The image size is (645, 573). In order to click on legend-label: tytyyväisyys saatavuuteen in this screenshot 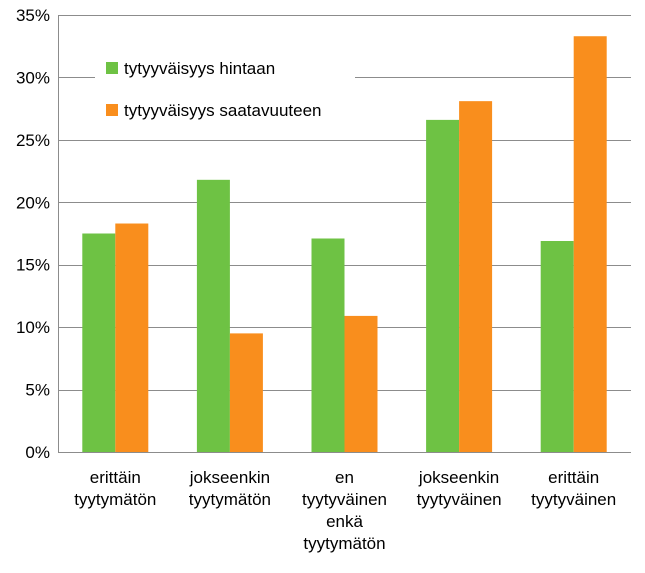, I will do `click(222, 110)`.